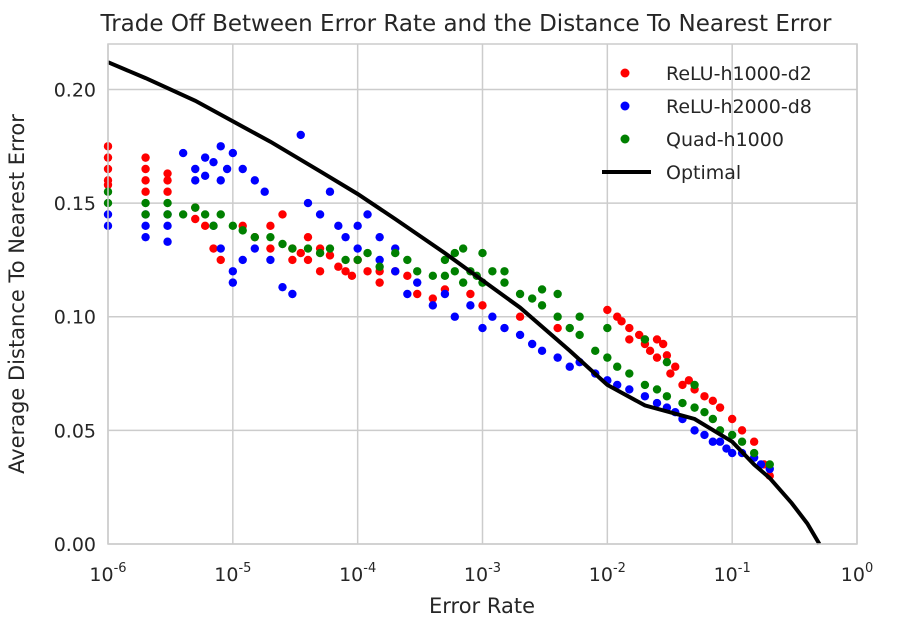 This screenshot has height=621, width=923. What do you see at coordinates (702, 140) in the screenshot?
I see `legend-entry: Quad-h1000` at bounding box center [702, 140].